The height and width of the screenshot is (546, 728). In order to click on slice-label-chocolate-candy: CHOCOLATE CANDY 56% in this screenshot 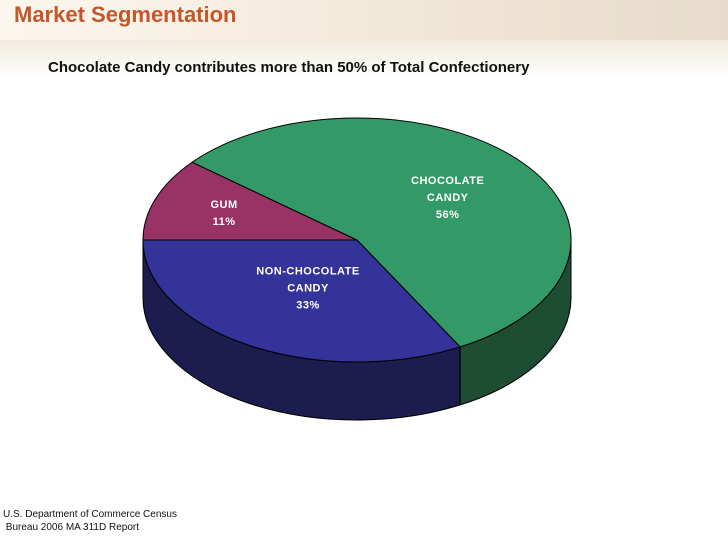, I will do `click(447, 198)`.